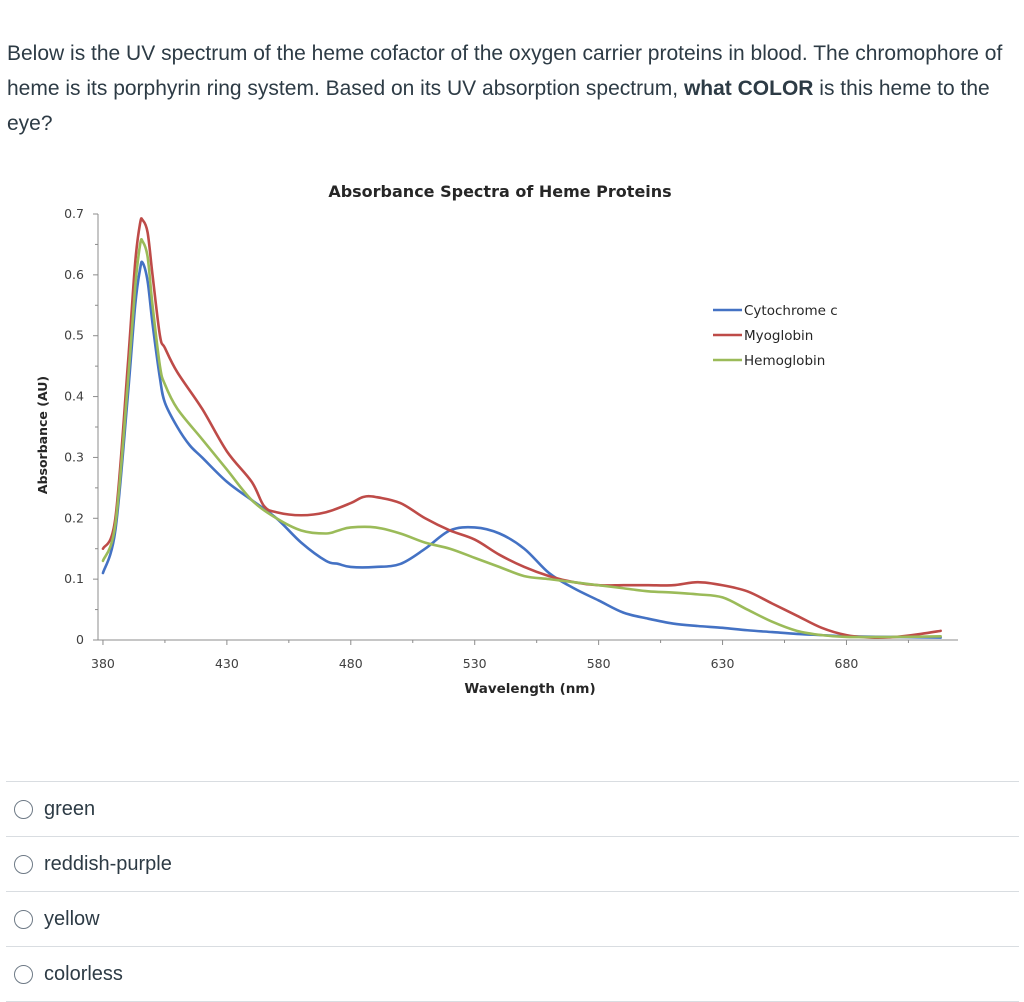 The image size is (1024, 1002). What do you see at coordinates (512, 919) in the screenshot?
I see `answer-option-3: yellow` at bounding box center [512, 919].